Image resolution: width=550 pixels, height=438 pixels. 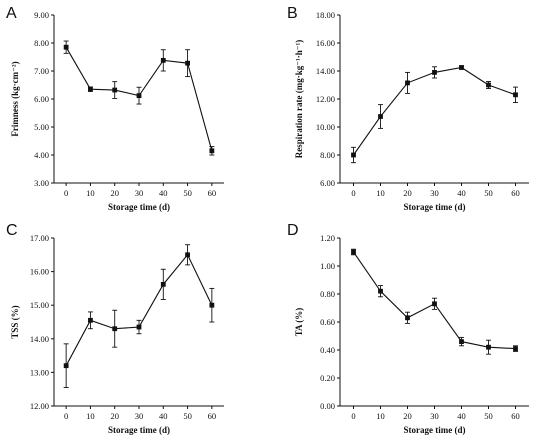 I want to click on y-axis-title: TA (%), so click(x=299, y=322).